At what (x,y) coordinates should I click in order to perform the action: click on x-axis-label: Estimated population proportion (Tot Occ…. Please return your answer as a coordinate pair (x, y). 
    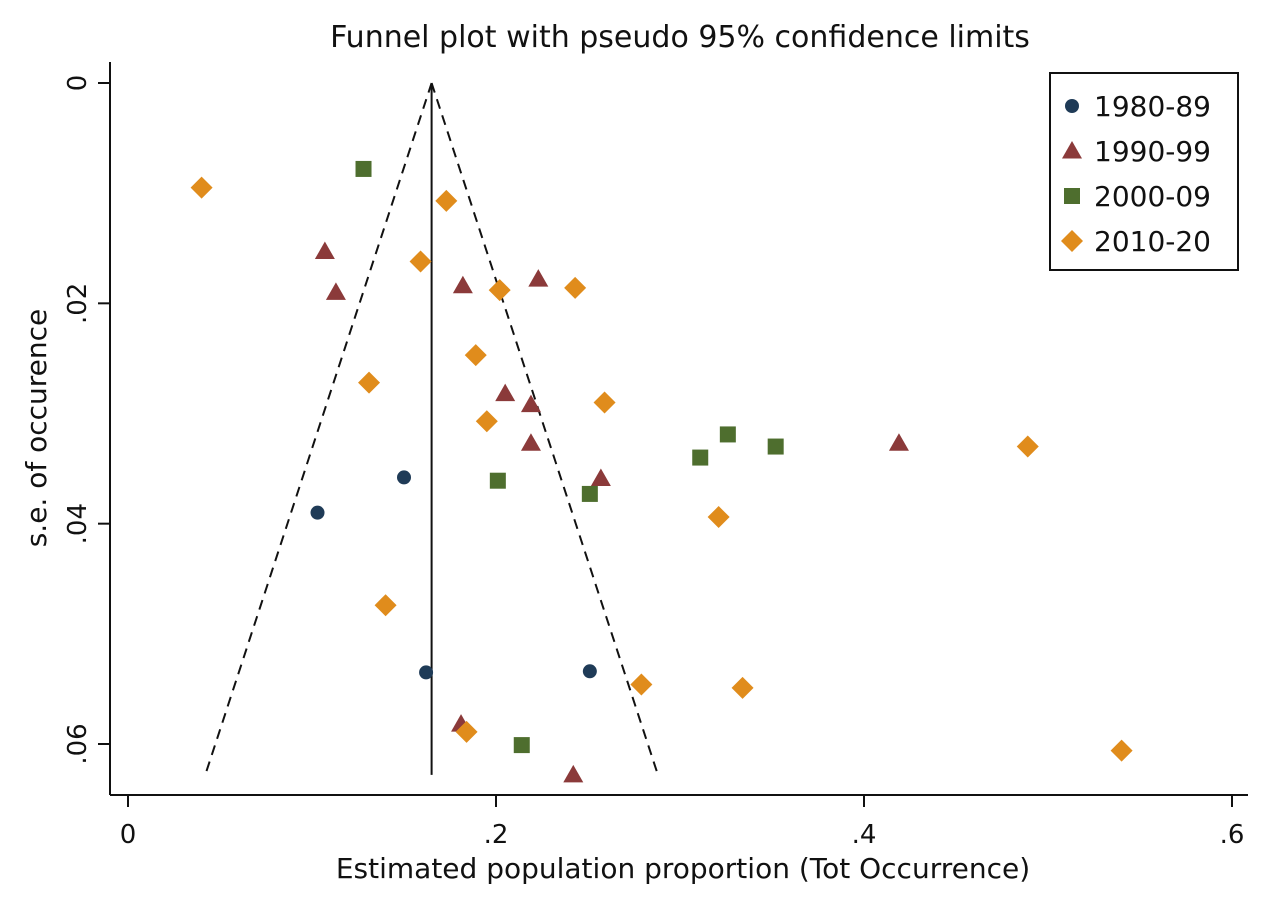
    Looking at the image, I should click on (683, 868).